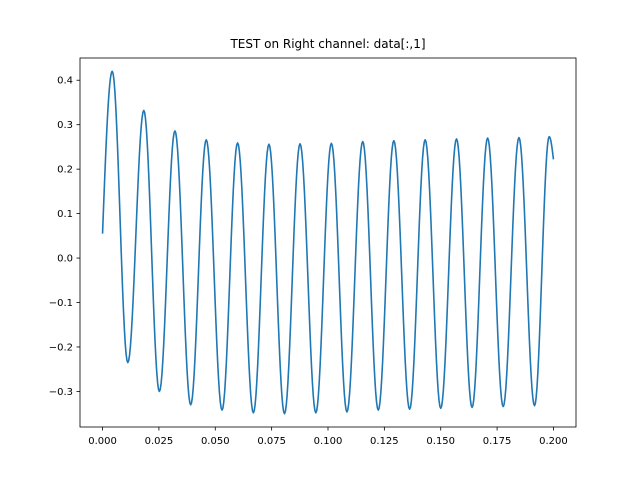 The image size is (640, 480). I want to click on x-tick-label: 0.075, so click(271, 441).